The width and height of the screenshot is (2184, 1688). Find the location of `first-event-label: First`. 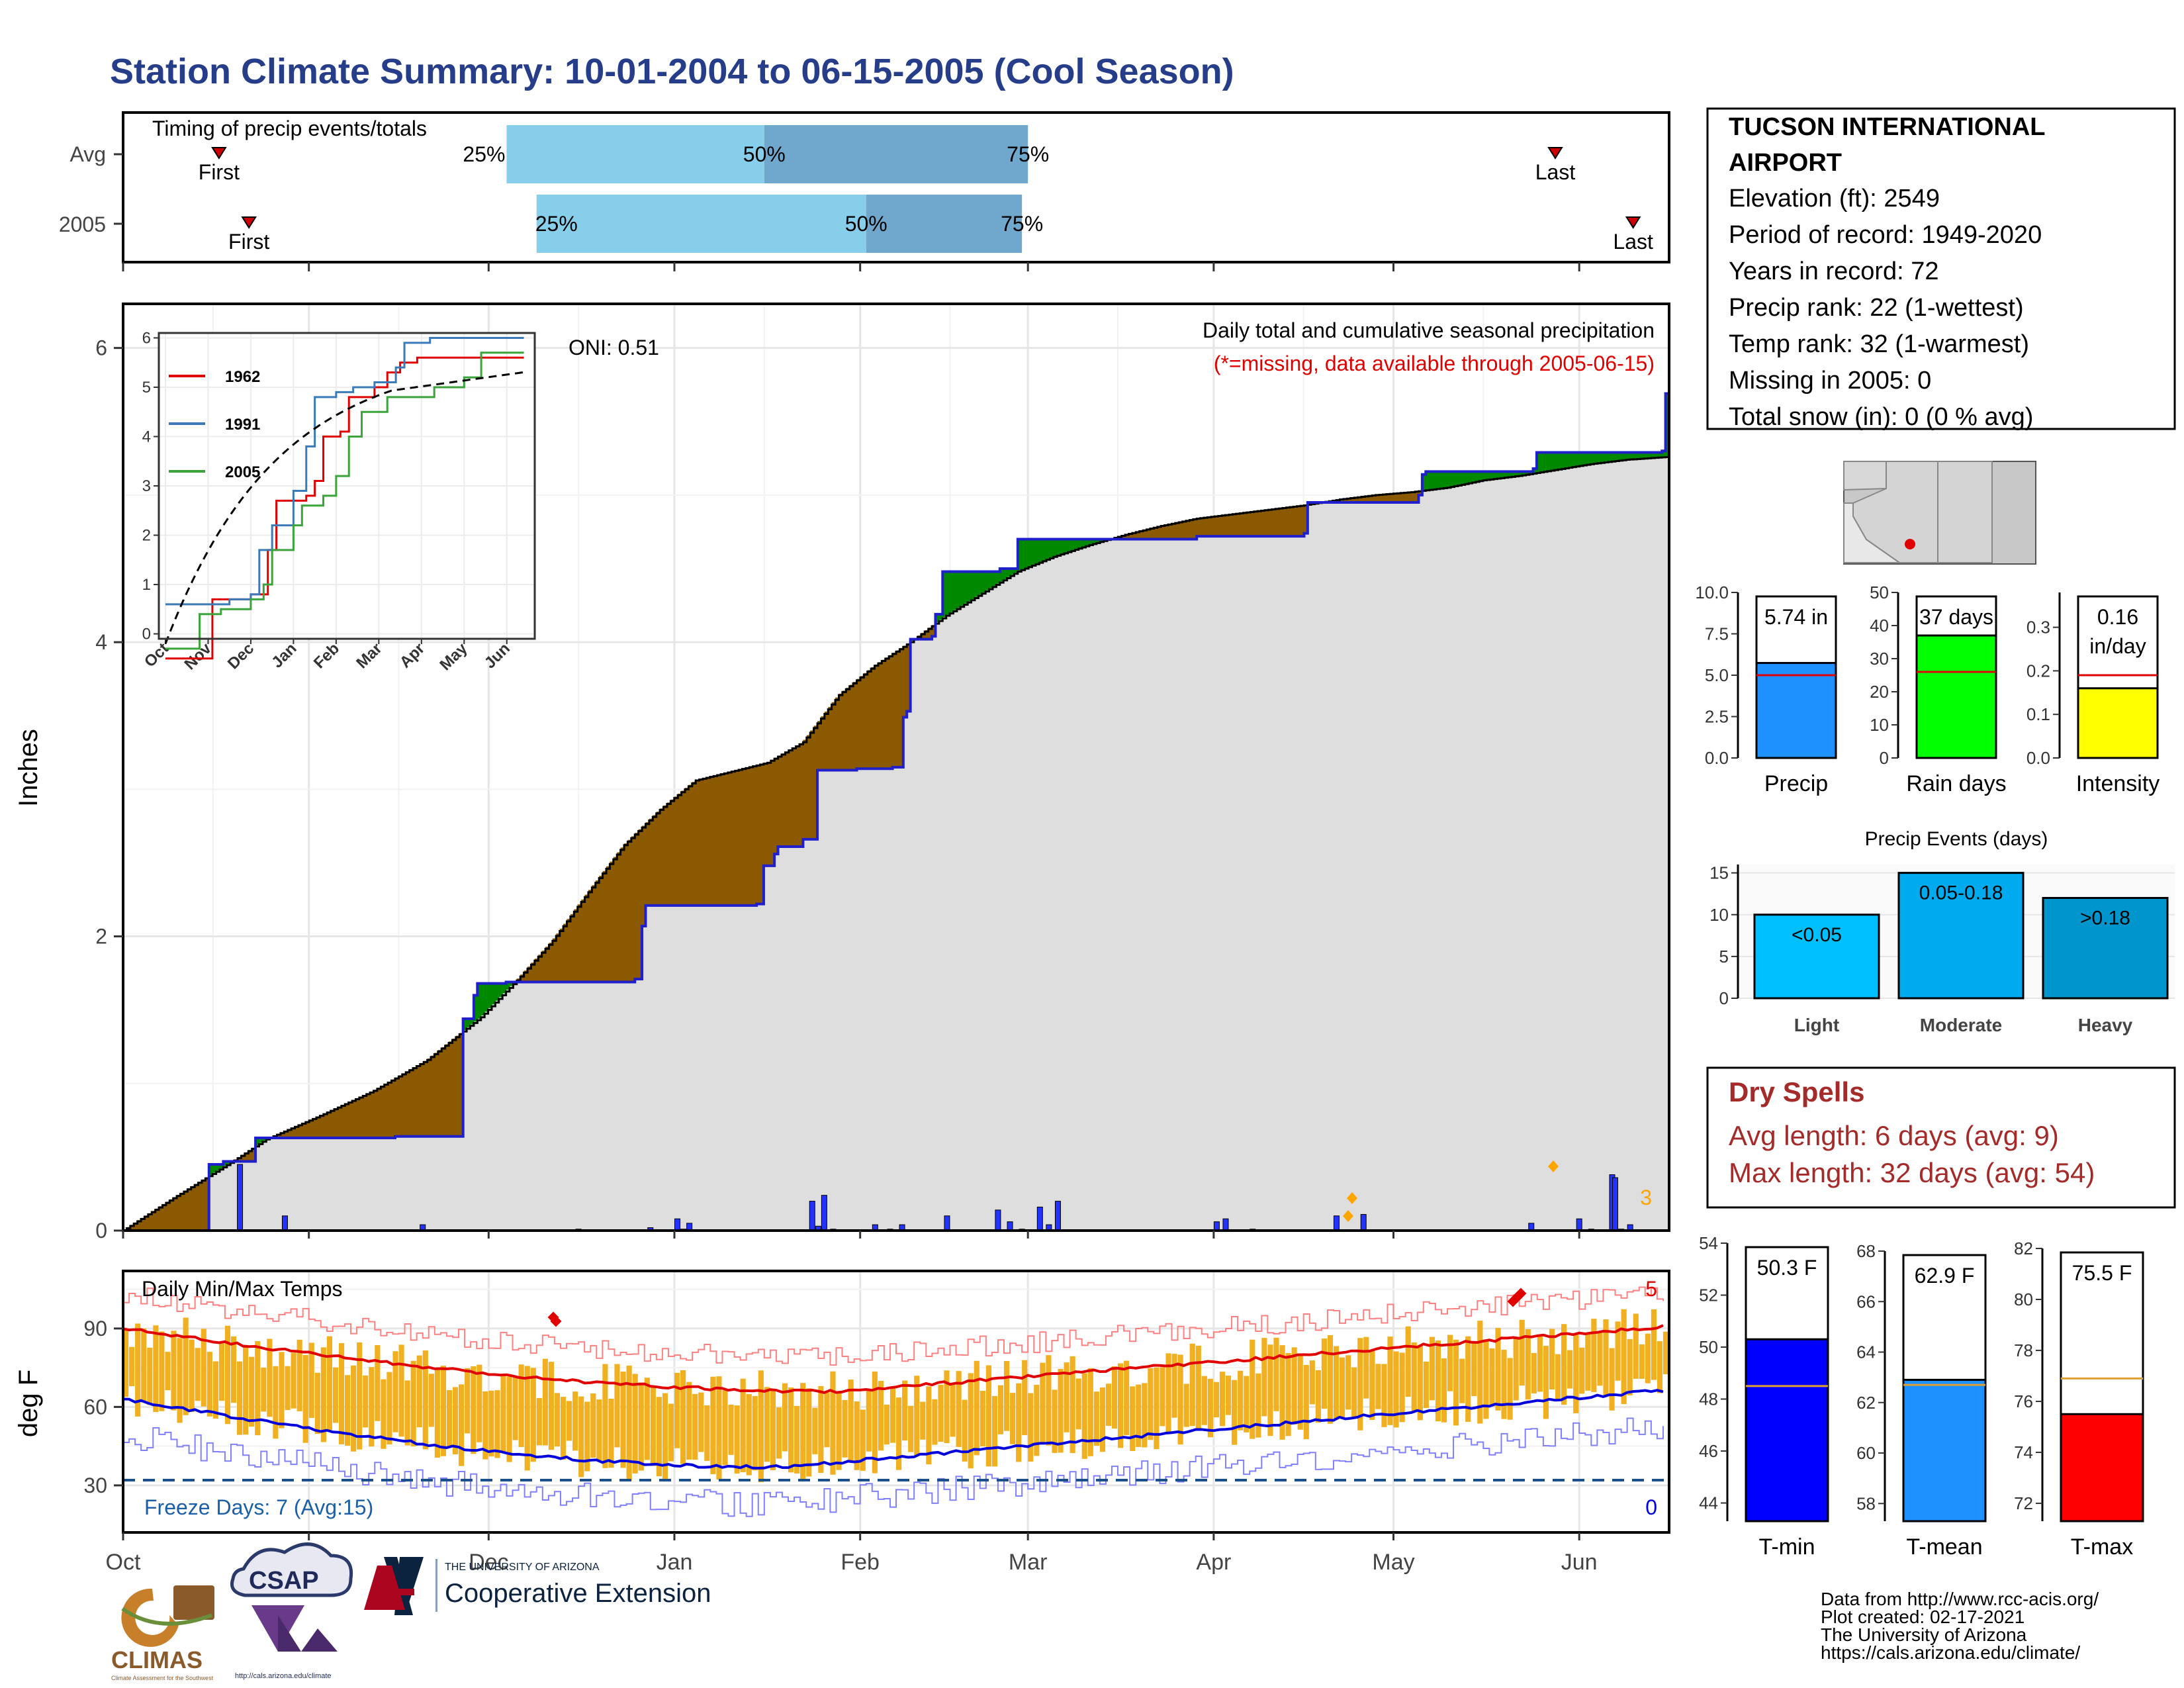

first-event-label: First is located at coordinates (219, 172).